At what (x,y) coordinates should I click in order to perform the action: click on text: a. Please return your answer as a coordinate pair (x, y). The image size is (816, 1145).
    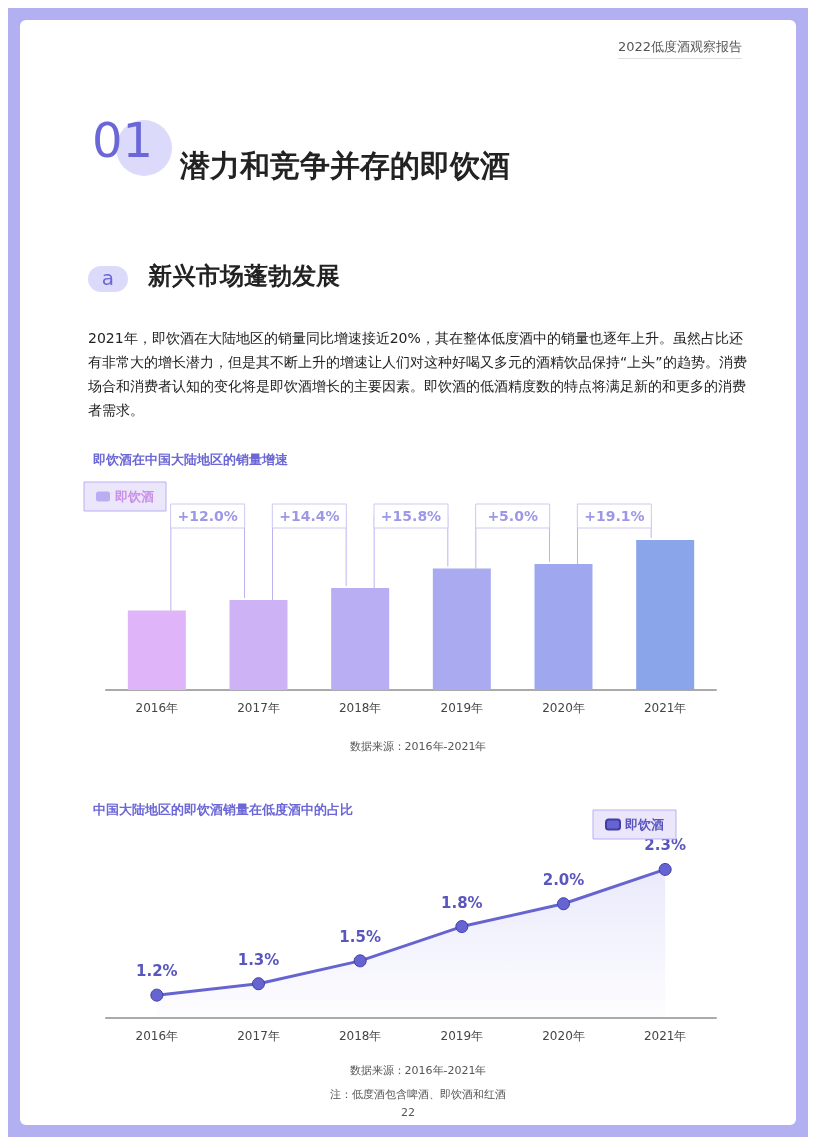
    Looking at the image, I should click on (108, 279).